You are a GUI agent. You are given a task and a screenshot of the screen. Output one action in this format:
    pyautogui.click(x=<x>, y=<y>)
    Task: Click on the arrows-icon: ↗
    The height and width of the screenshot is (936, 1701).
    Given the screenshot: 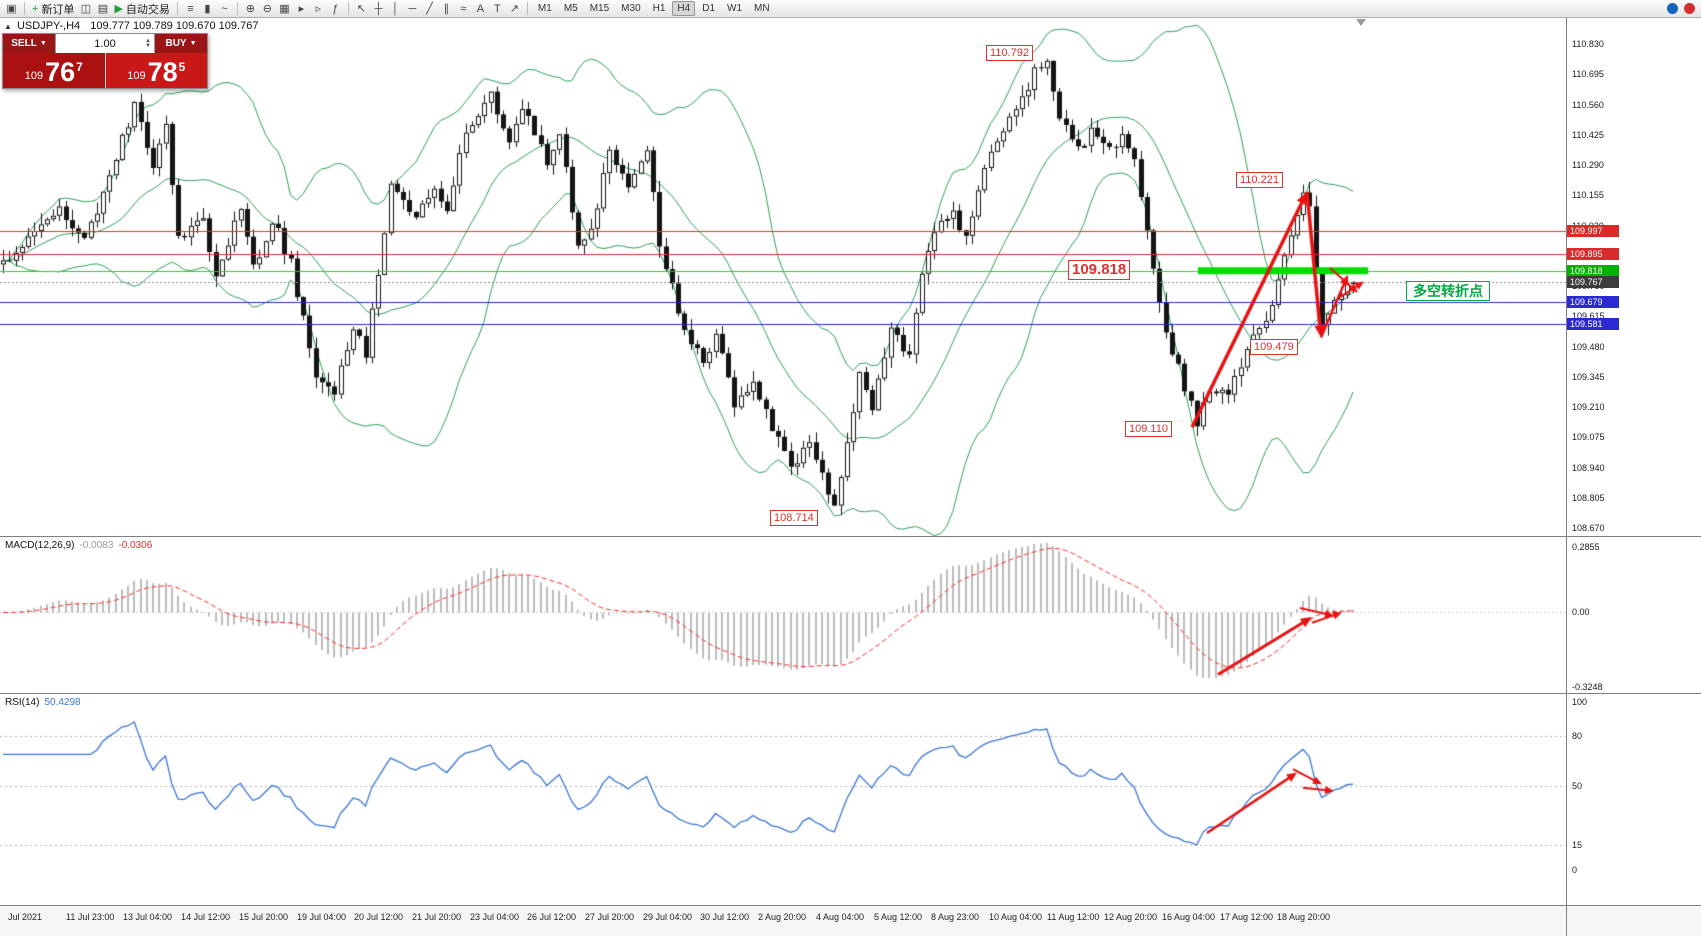 What is the action you would take?
    pyautogui.click(x=514, y=9)
    